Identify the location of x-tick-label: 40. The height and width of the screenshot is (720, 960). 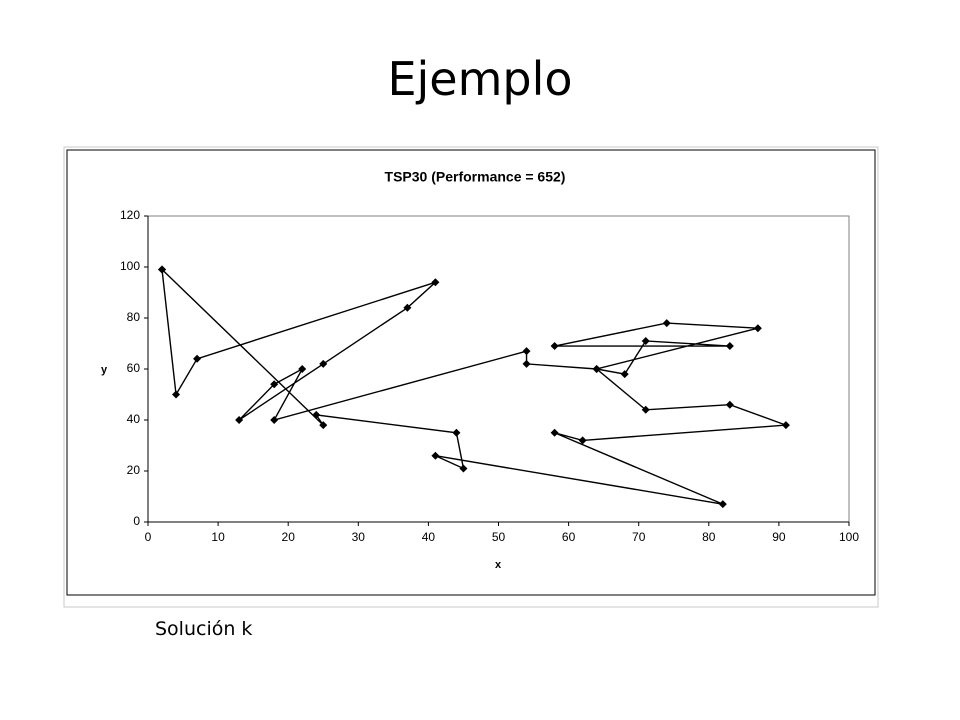
(429, 537).